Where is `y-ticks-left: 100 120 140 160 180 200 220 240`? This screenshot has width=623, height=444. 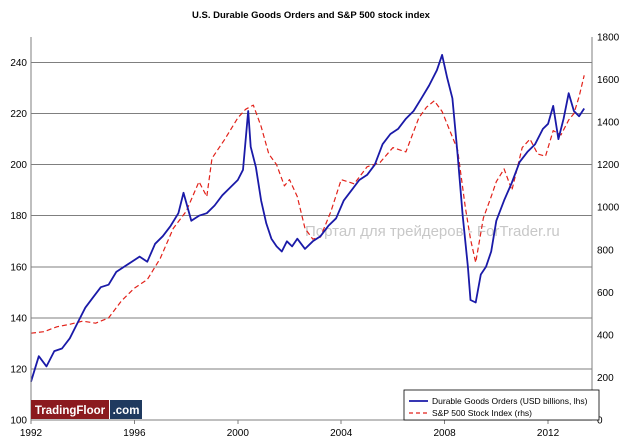 y-ticks-left: 100 120 140 160 180 200 220 240 is located at coordinates (18, 242).